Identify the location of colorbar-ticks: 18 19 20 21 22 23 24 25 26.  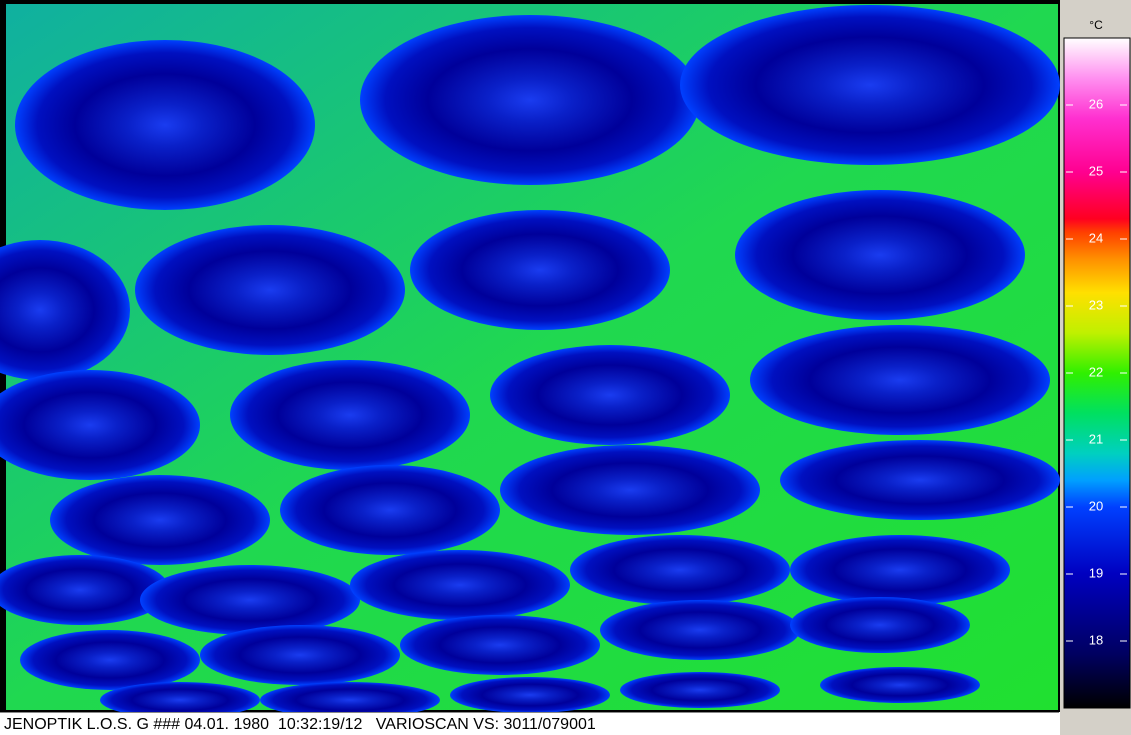
(1096, 371).